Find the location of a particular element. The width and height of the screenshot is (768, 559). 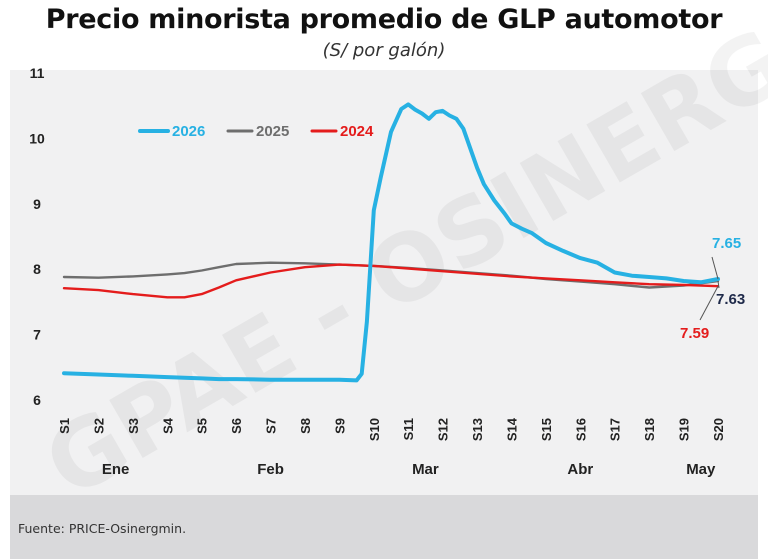

x-tick-label: S4 is located at coordinates (167, 425).